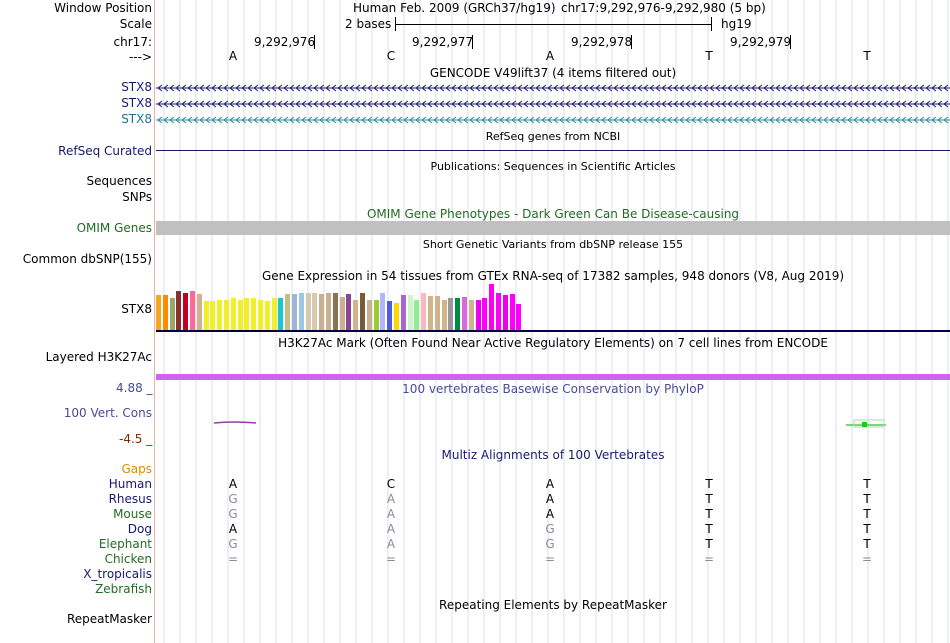 This screenshot has height=643, width=950. What do you see at coordinates (553, 104) in the screenshot?
I see `gencode-transcripts` at bounding box center [553, 104].